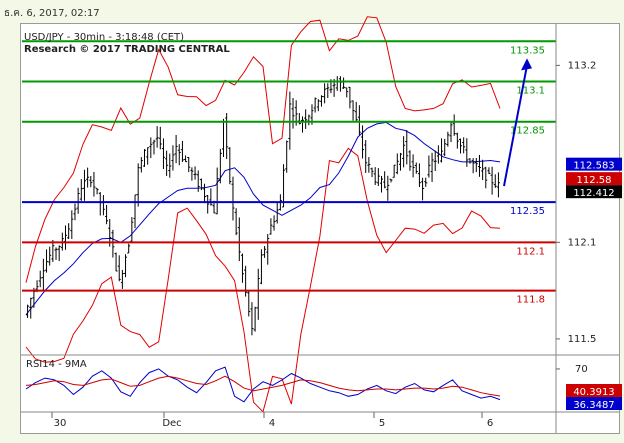  What do you see at coordinates (104, 37) in the screenshot?
I see `chart-title: USD/JPY - 30min - 3:18:48 (CET)` at bounding box center [104, 37].